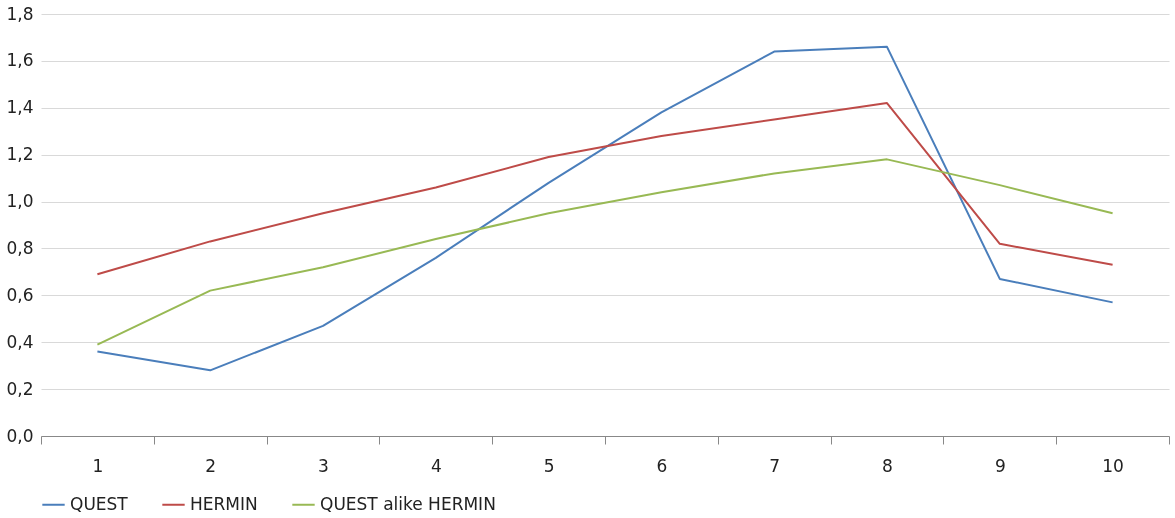  Describe the element at coordinates (1113, 465) in the screenshot. I see `x-tick-label: 10` at that location.